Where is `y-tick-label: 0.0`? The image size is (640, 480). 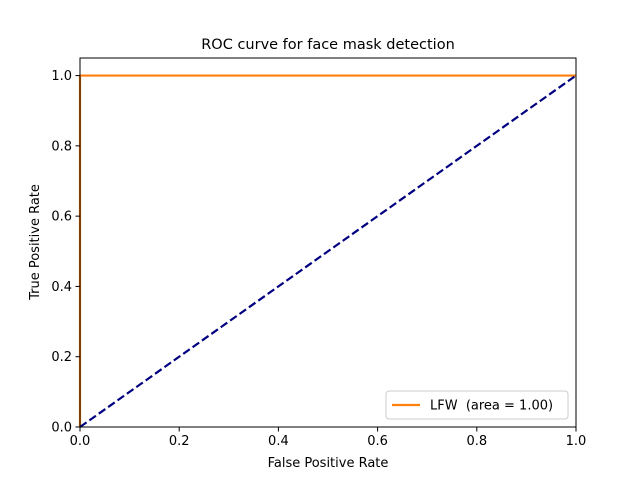 y-tick-label: 0.0 is located at coordinates (61, 428).